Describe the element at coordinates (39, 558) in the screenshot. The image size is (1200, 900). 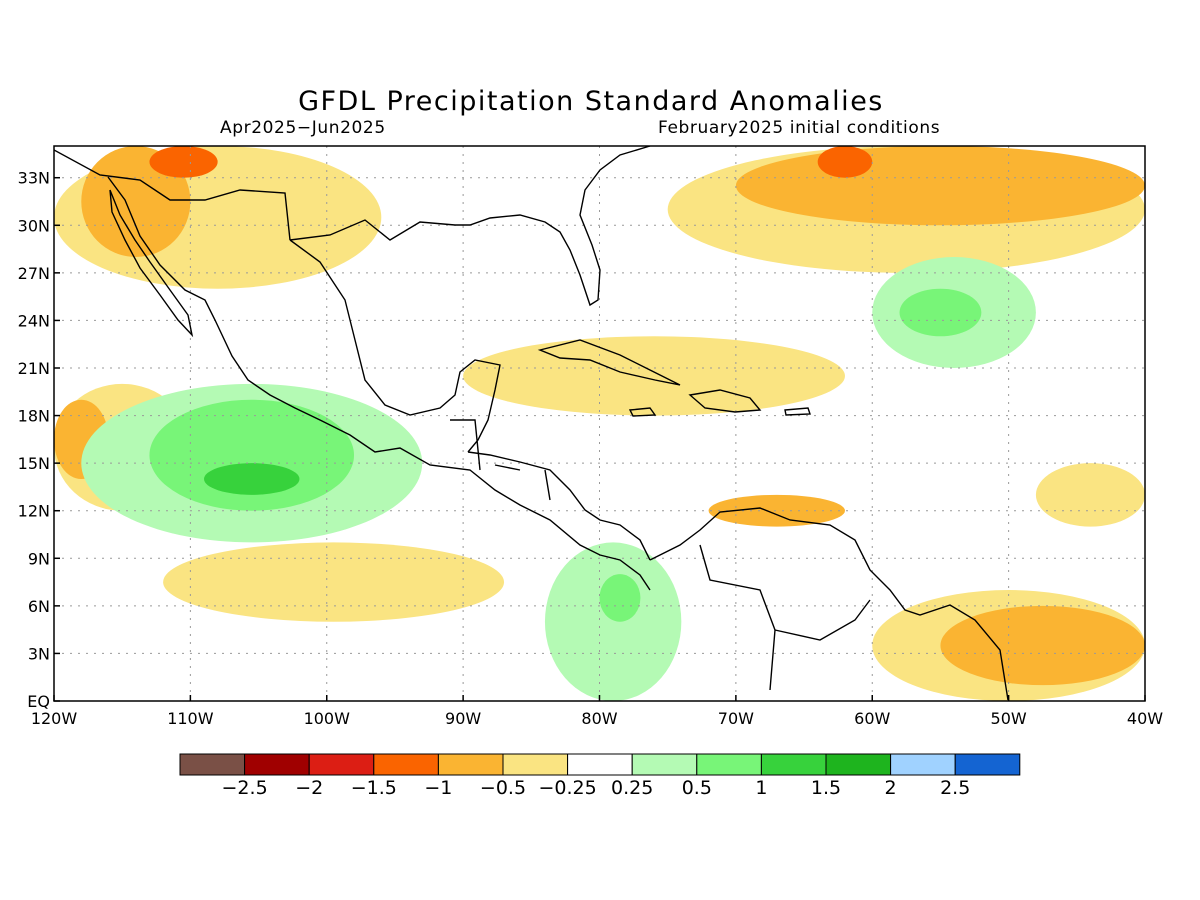
I see `y-tick-label: 9N` at that location.